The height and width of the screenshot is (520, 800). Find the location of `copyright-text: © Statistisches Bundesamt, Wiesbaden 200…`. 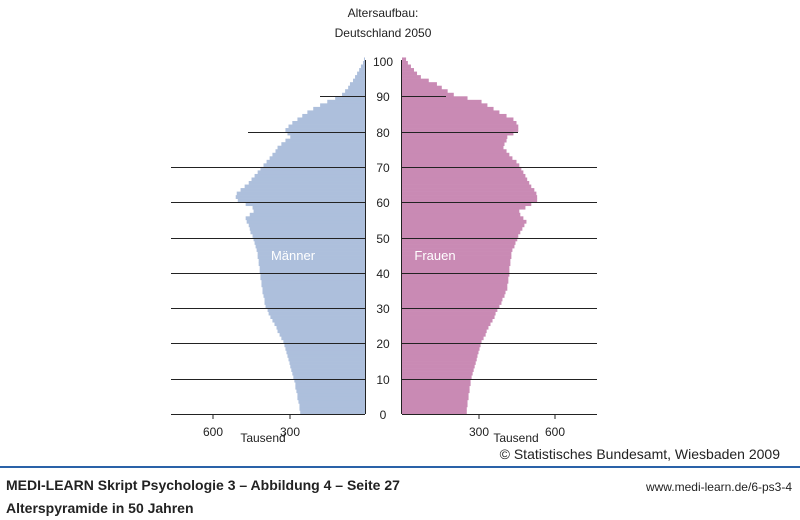

copyright-text: © Statistisches Bundesamt, Wiesbaden 200… is located at coordinates (639, 454).